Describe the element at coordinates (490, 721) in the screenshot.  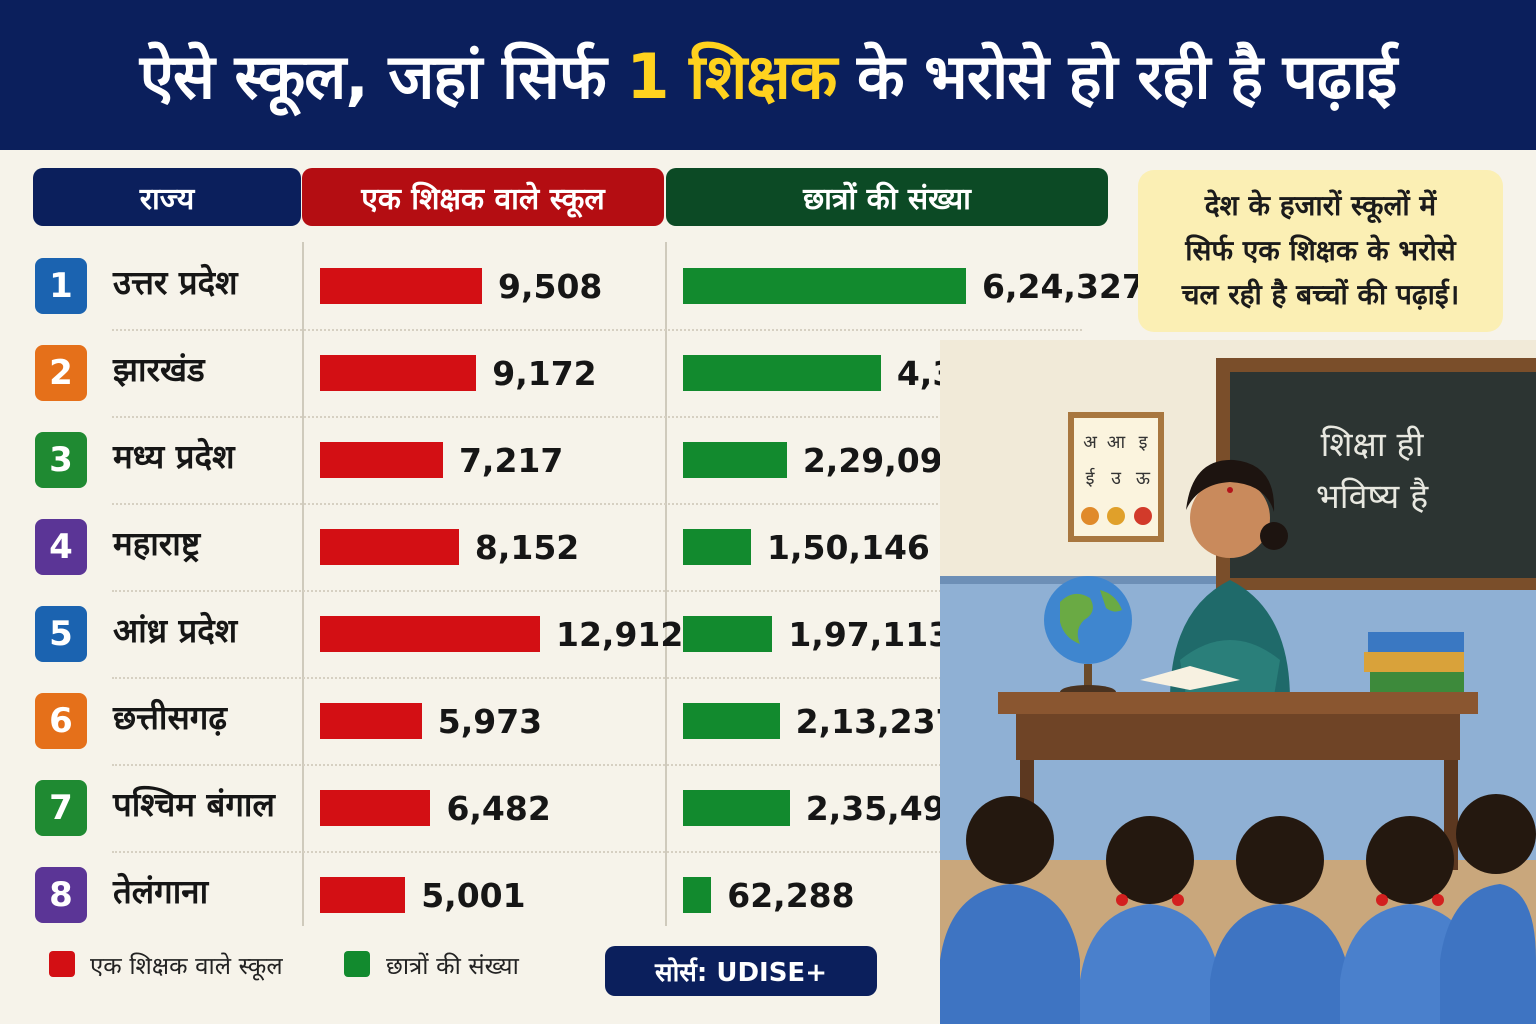
I see `value-label-schools: 5,973` at that location.